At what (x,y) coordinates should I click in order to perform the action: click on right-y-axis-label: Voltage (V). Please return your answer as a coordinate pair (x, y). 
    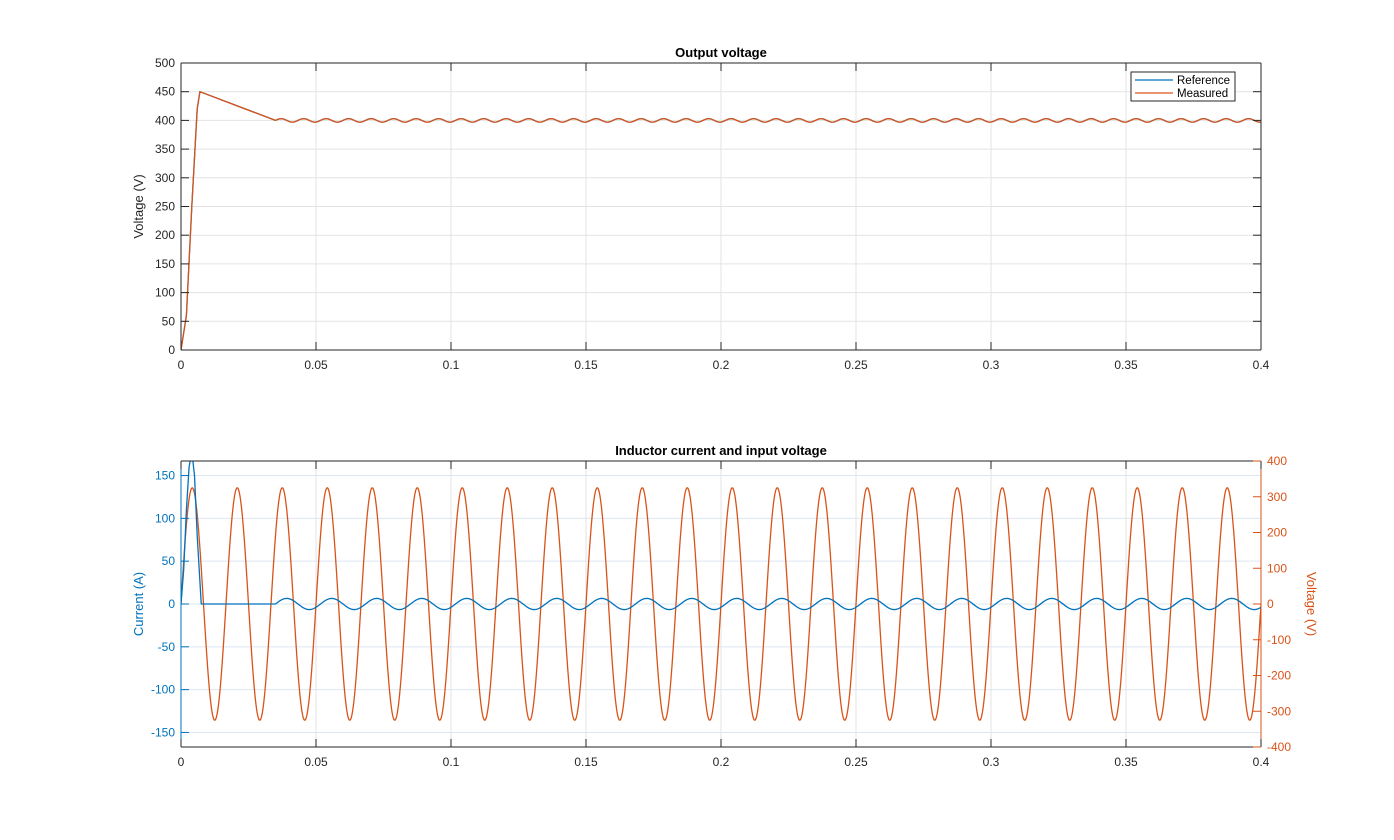
    Looking at the image, I should click on (1311, 604).